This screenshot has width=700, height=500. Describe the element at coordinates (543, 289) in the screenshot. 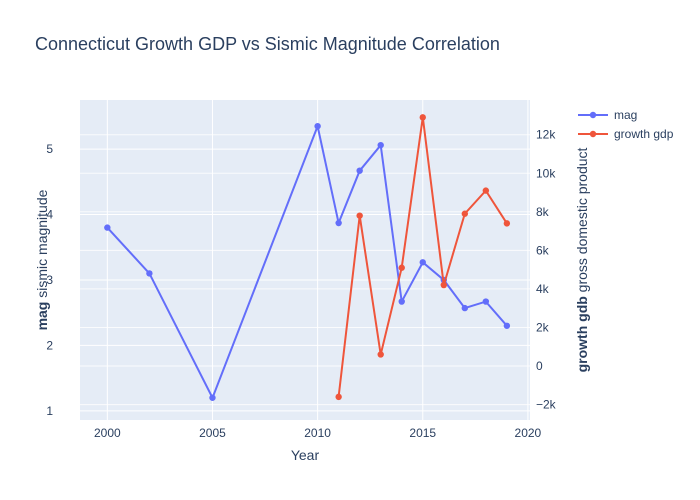

I see `y2-tick-label: 4k` at that location.